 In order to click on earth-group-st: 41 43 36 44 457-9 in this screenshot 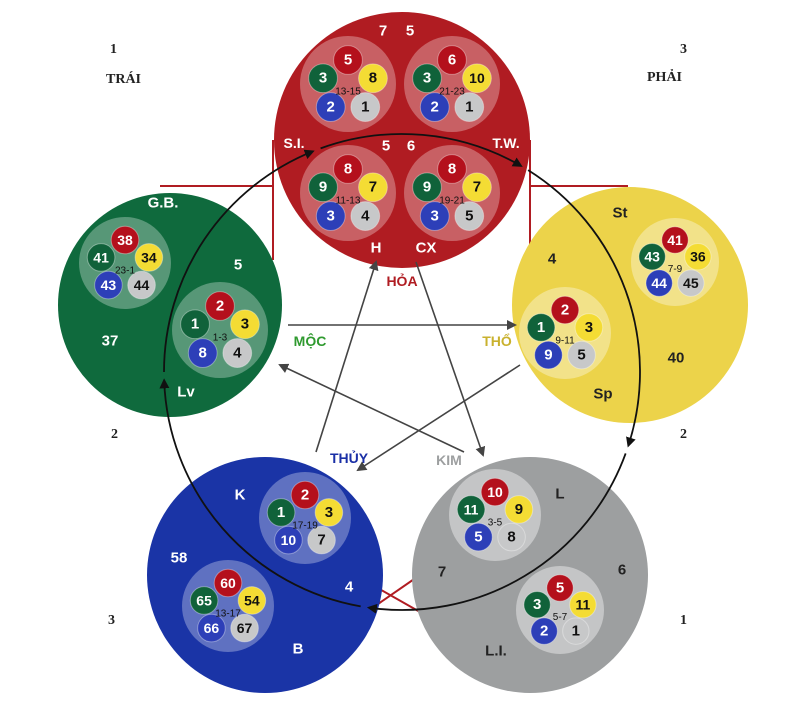, I will do `click(675, 262)`.